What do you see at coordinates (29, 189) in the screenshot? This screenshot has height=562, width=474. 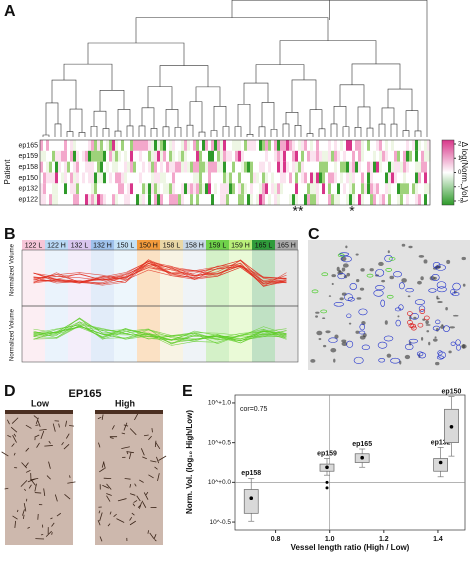 I see `row-label: ep132` at bounding box center [29, 189].